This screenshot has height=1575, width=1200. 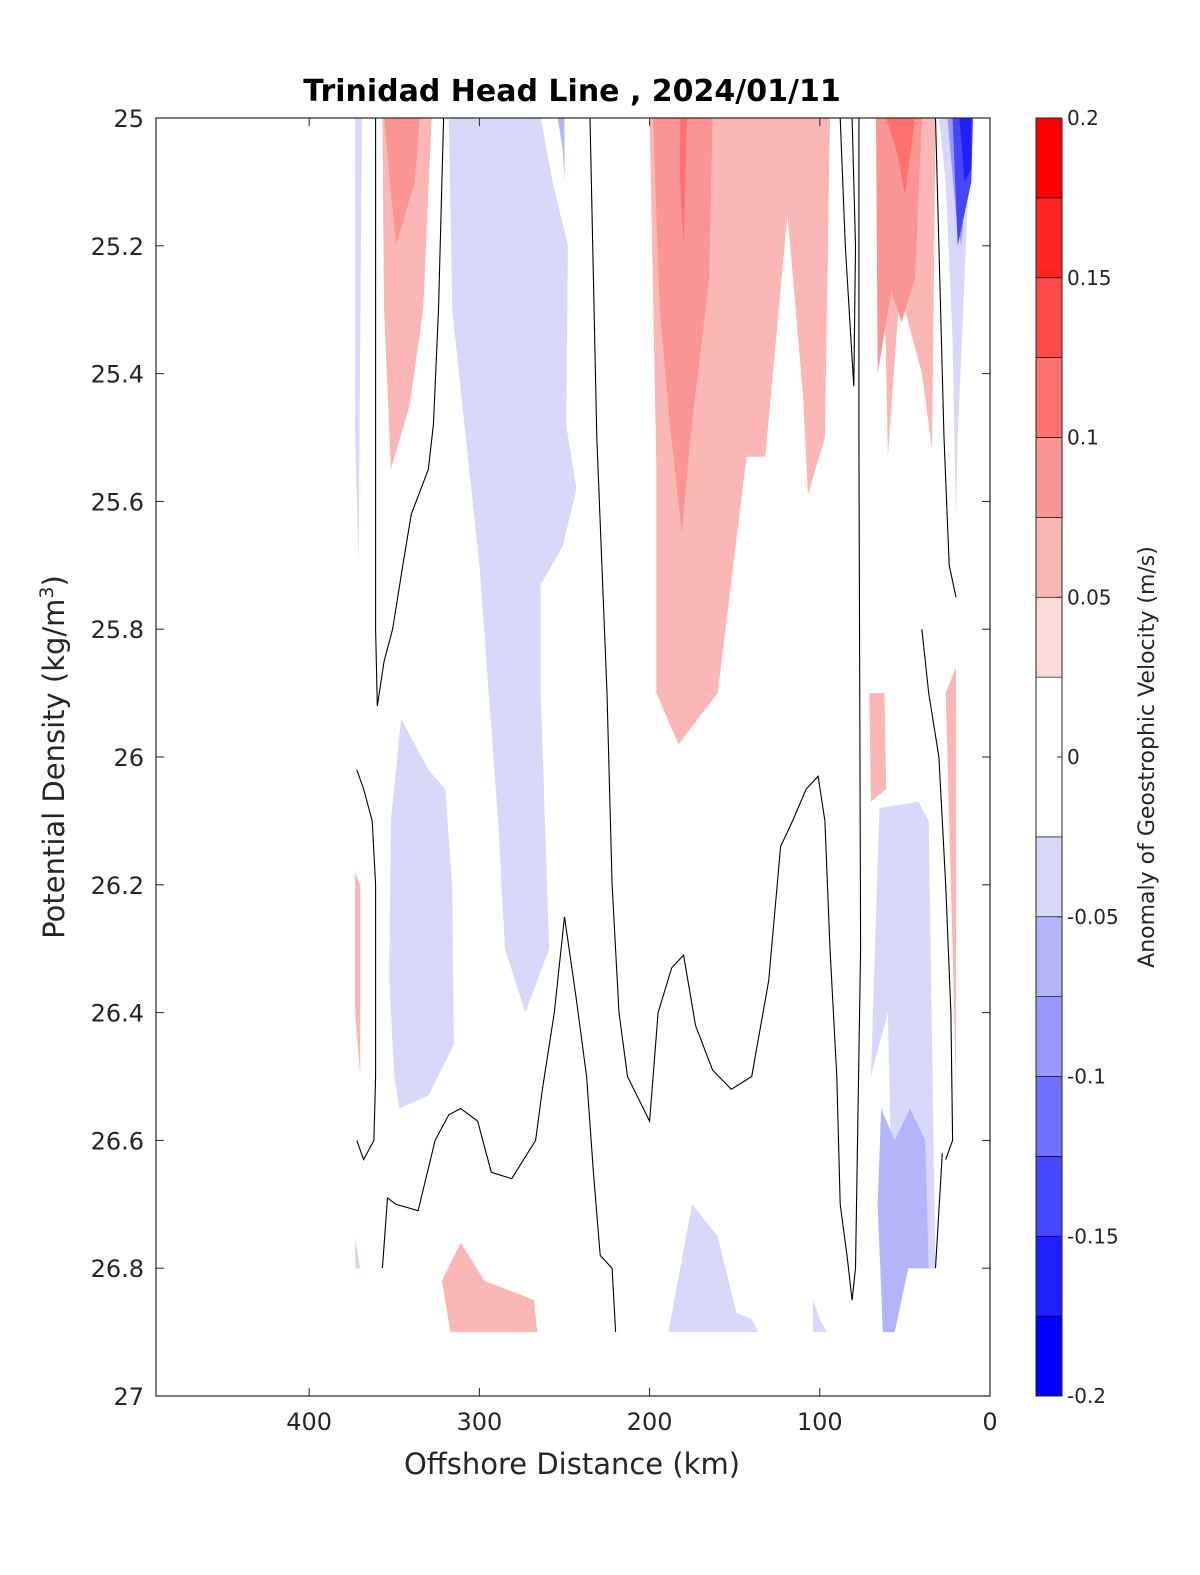 I want to click on y-tick-label: 25.4, so click(x=117, y=375).